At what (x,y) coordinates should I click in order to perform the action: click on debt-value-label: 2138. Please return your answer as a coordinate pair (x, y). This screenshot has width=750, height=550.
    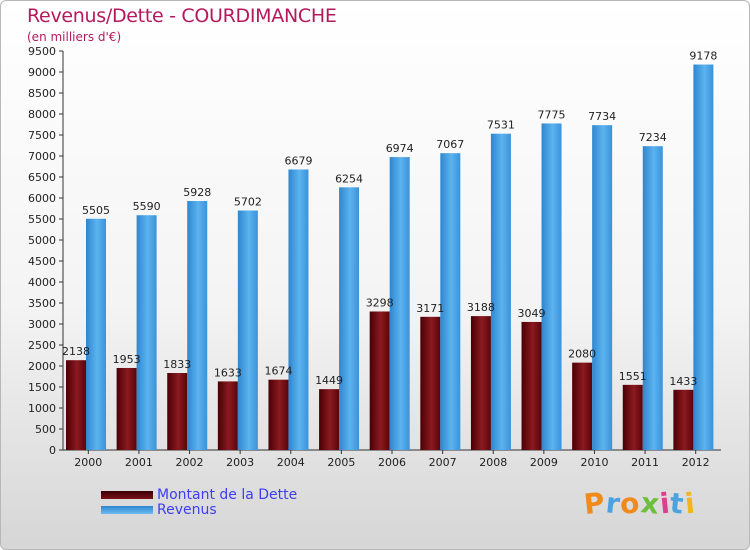
    Looking at the image, I should click on (76, 351).